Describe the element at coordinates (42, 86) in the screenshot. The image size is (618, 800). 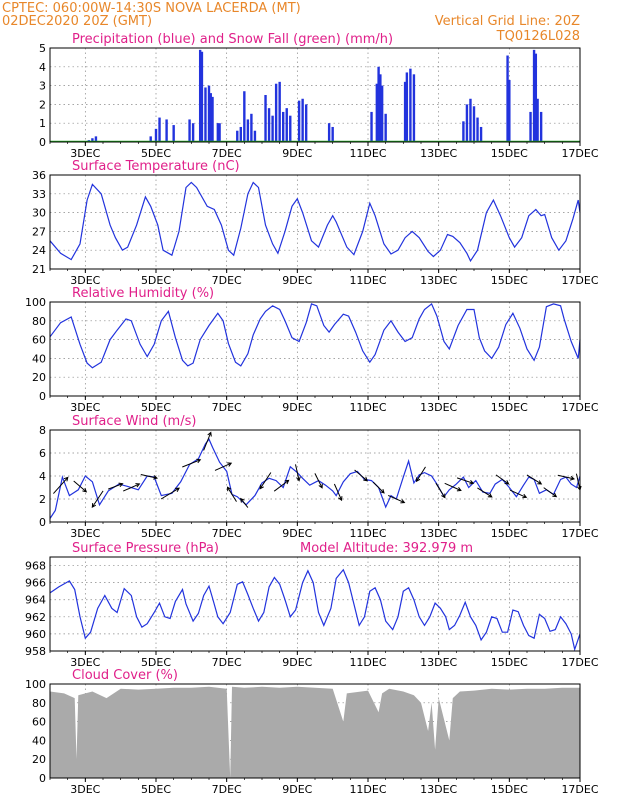
I see `precipitation-ytick: 3` at that location.